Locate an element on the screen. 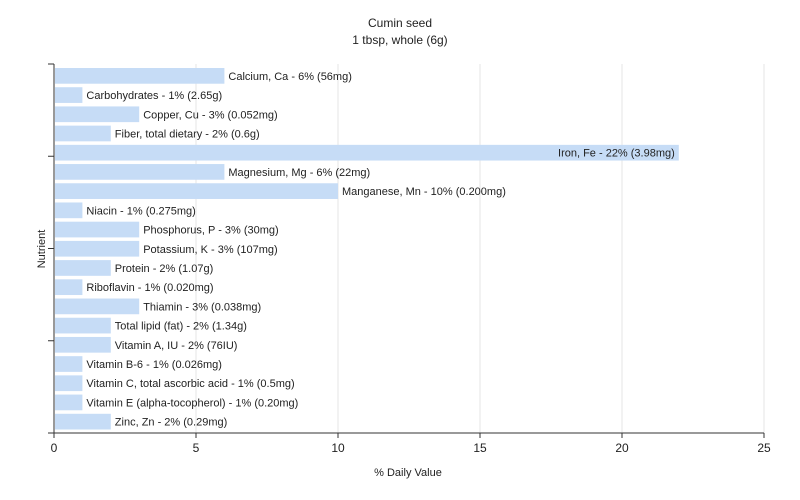  bar-data-label: Iron, Fe - 22% (3.98mg) is located at coordinates (616, 154).